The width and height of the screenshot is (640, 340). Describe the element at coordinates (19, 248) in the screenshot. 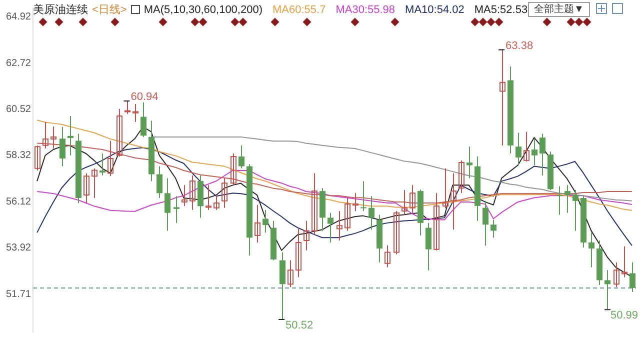

I see `y-tick-label: 53.92` at that location.